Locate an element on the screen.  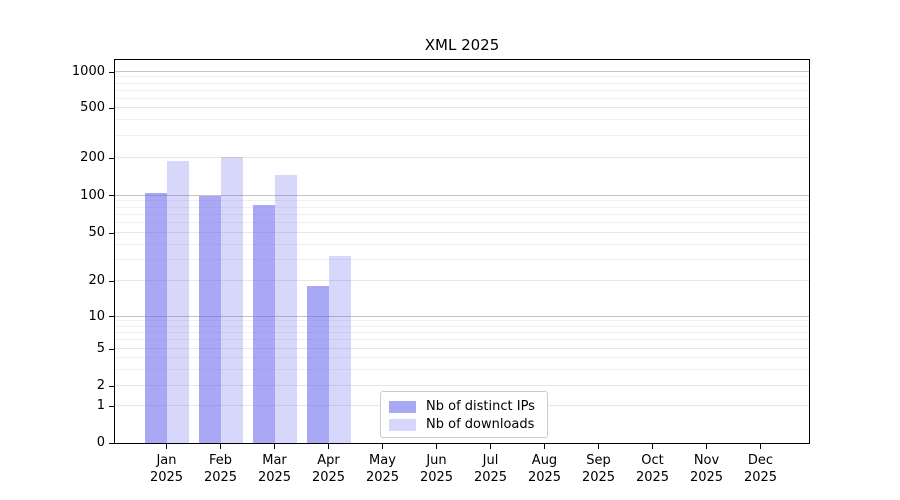
legend-swatch-distinct-ips is located at coordinates (402, 406).